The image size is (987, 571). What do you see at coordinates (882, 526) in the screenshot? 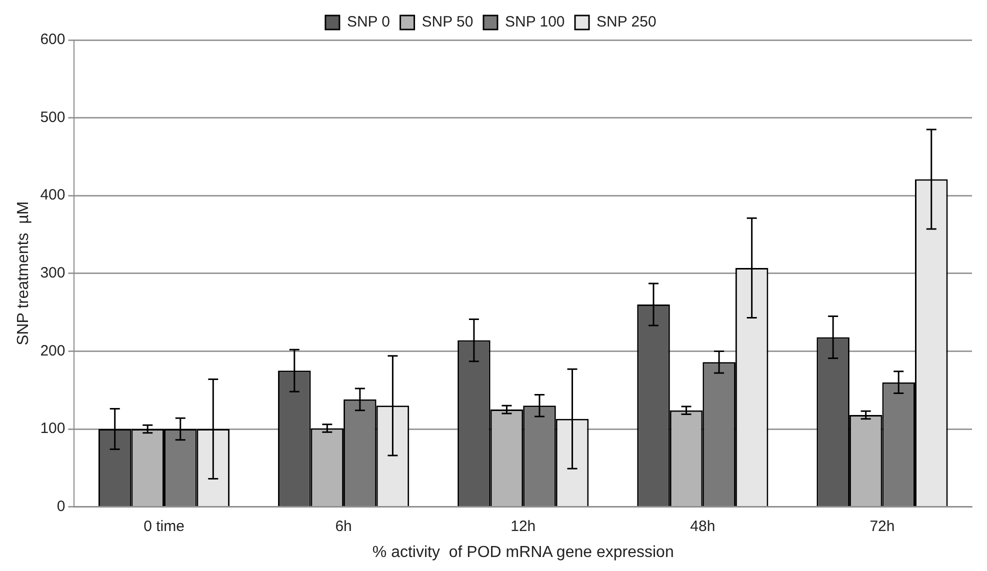
I see `x-tick-label: 72h` at bounding box center [882, 526].